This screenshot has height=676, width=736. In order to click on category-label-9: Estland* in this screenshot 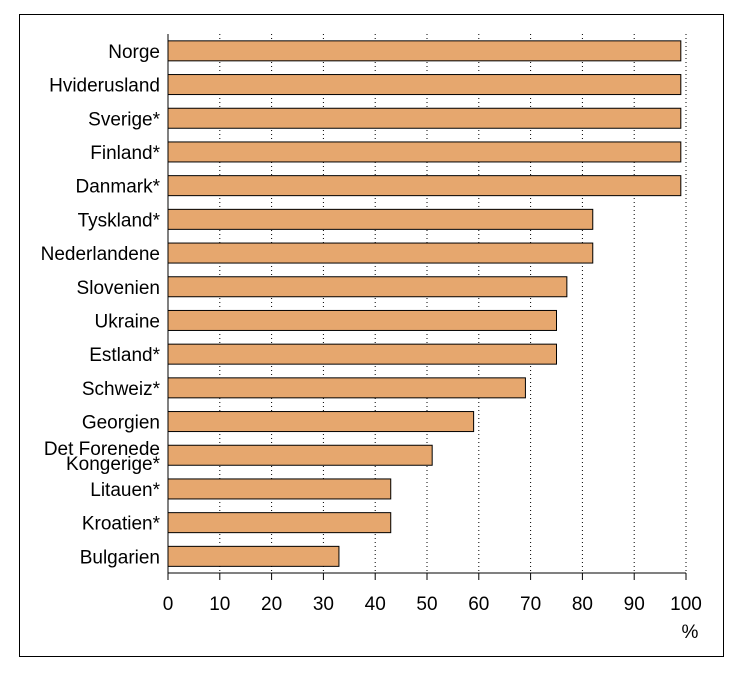, I will do `click(124, 355)`.